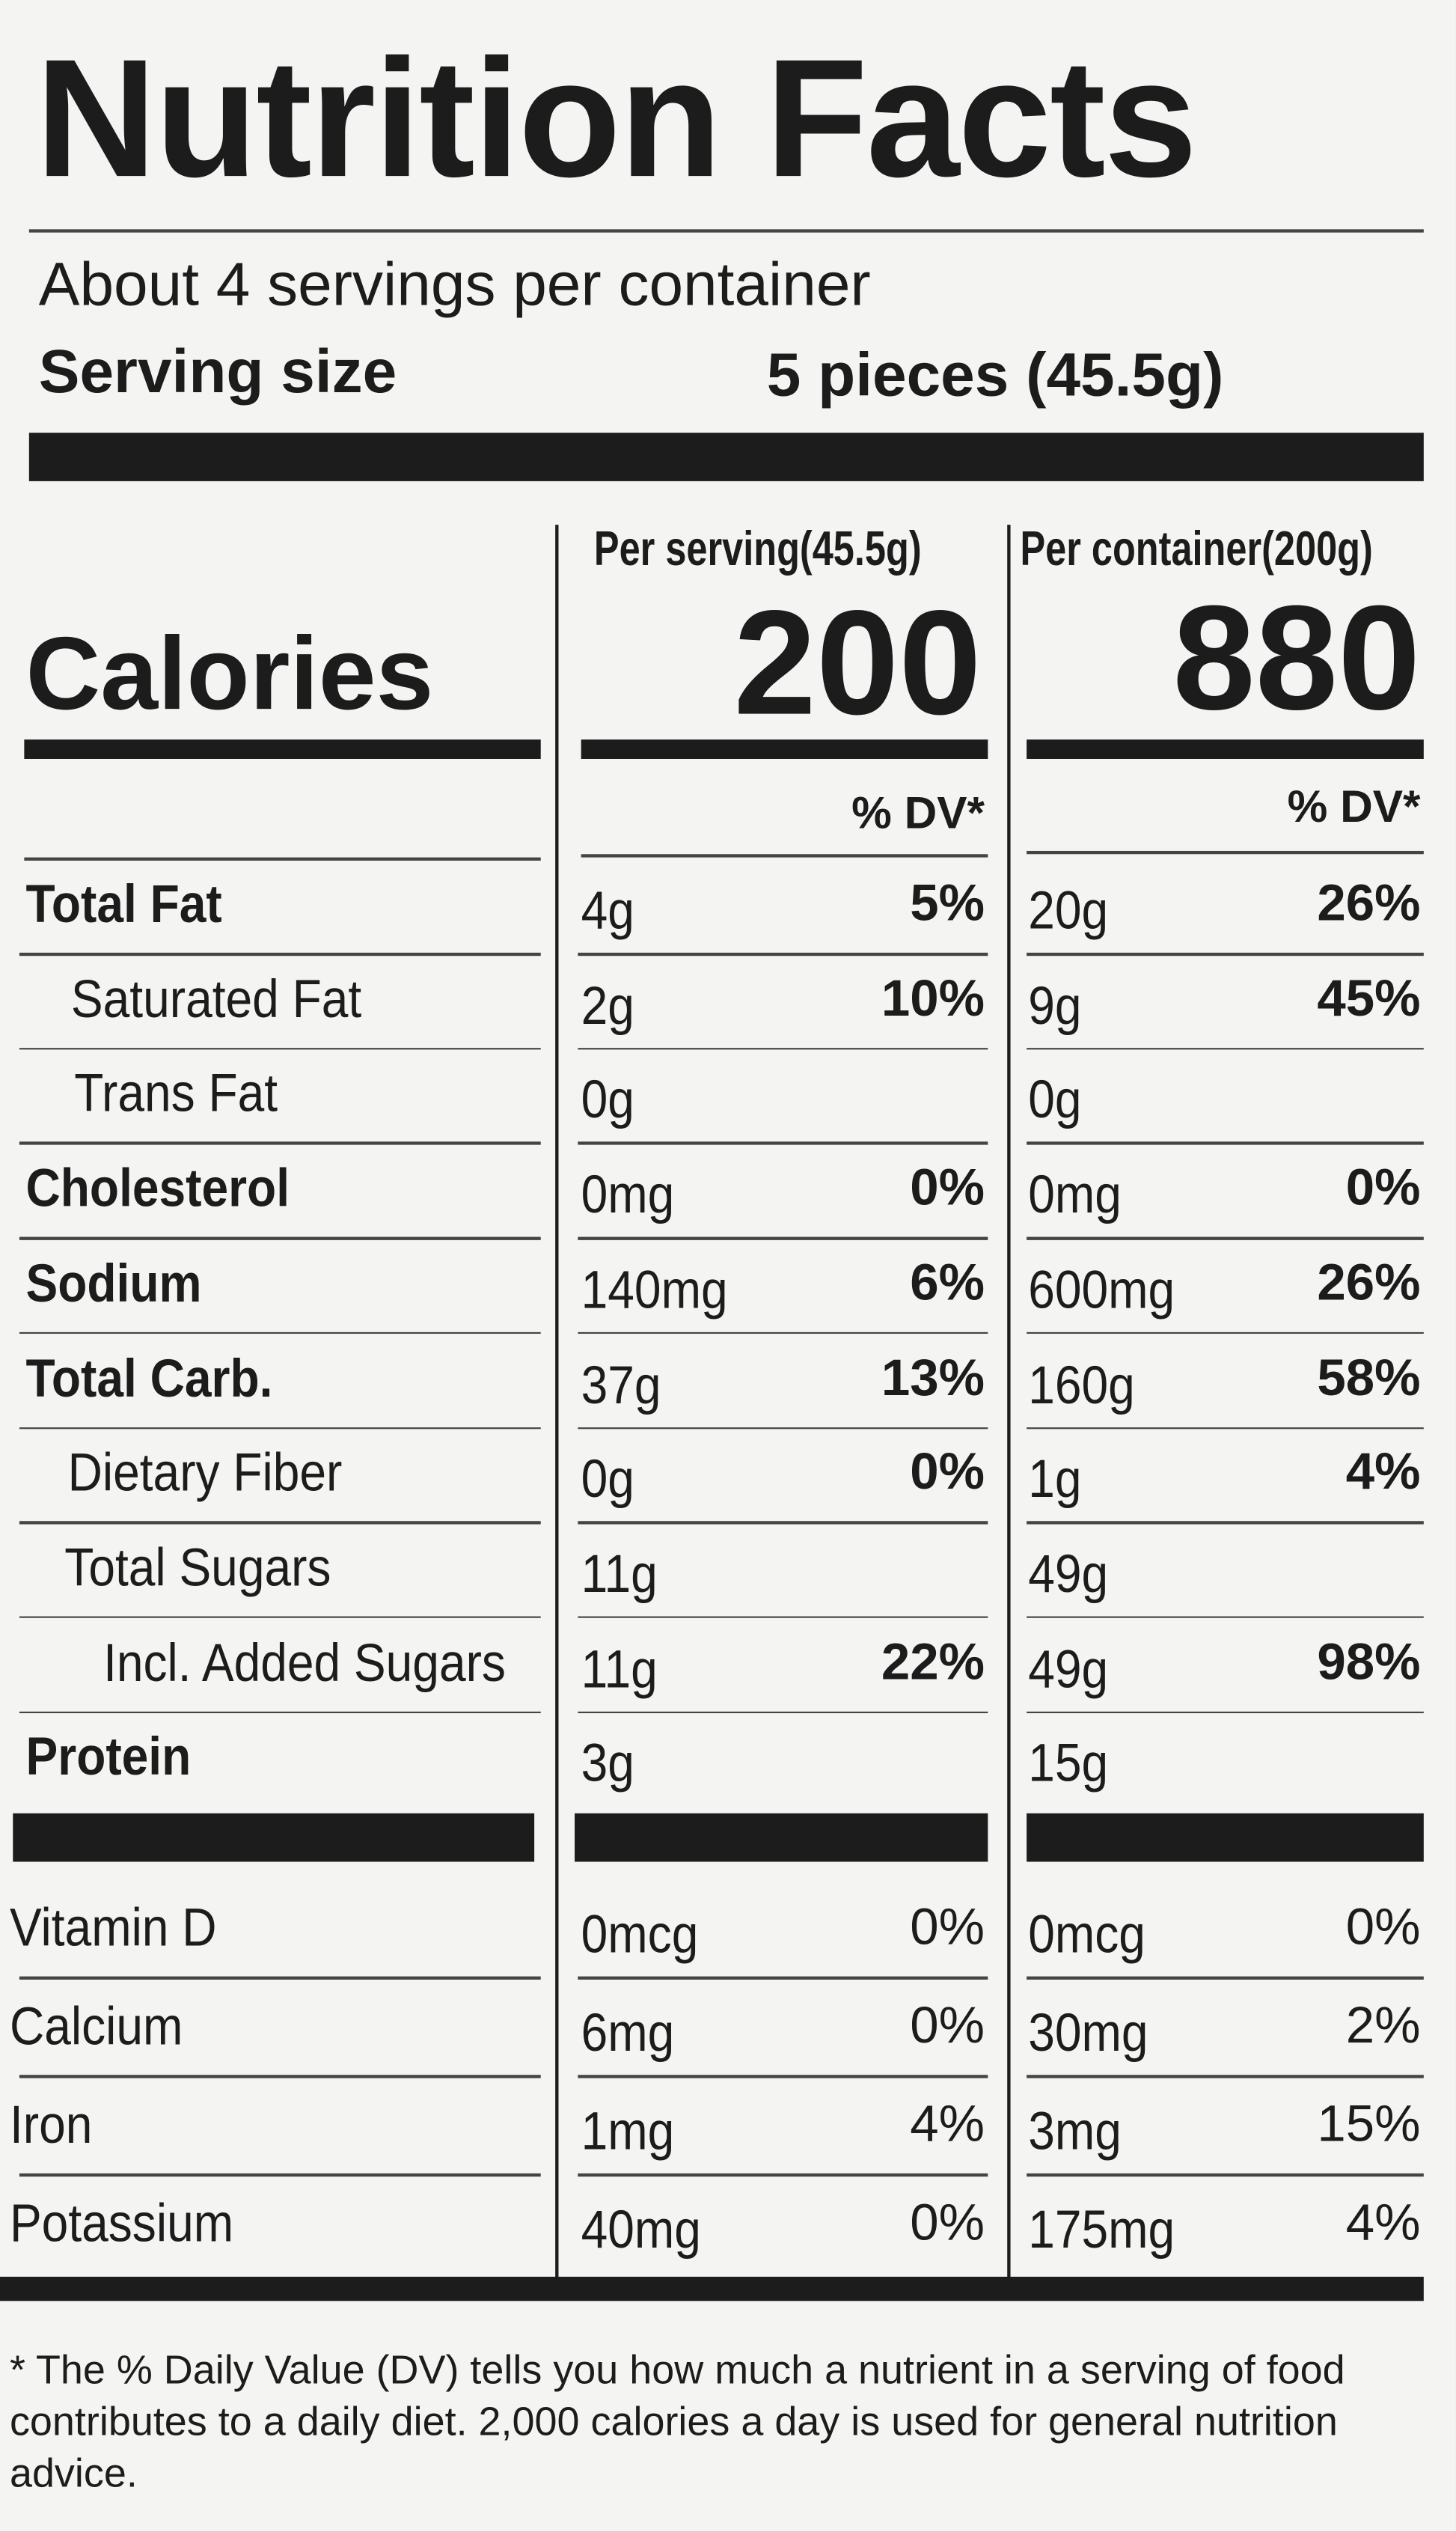 This screenshot has height=2532, width=1456. Describe the element at coordinates (947, 1281) in the screenshot. I see `daily-value: 6%` at that location.